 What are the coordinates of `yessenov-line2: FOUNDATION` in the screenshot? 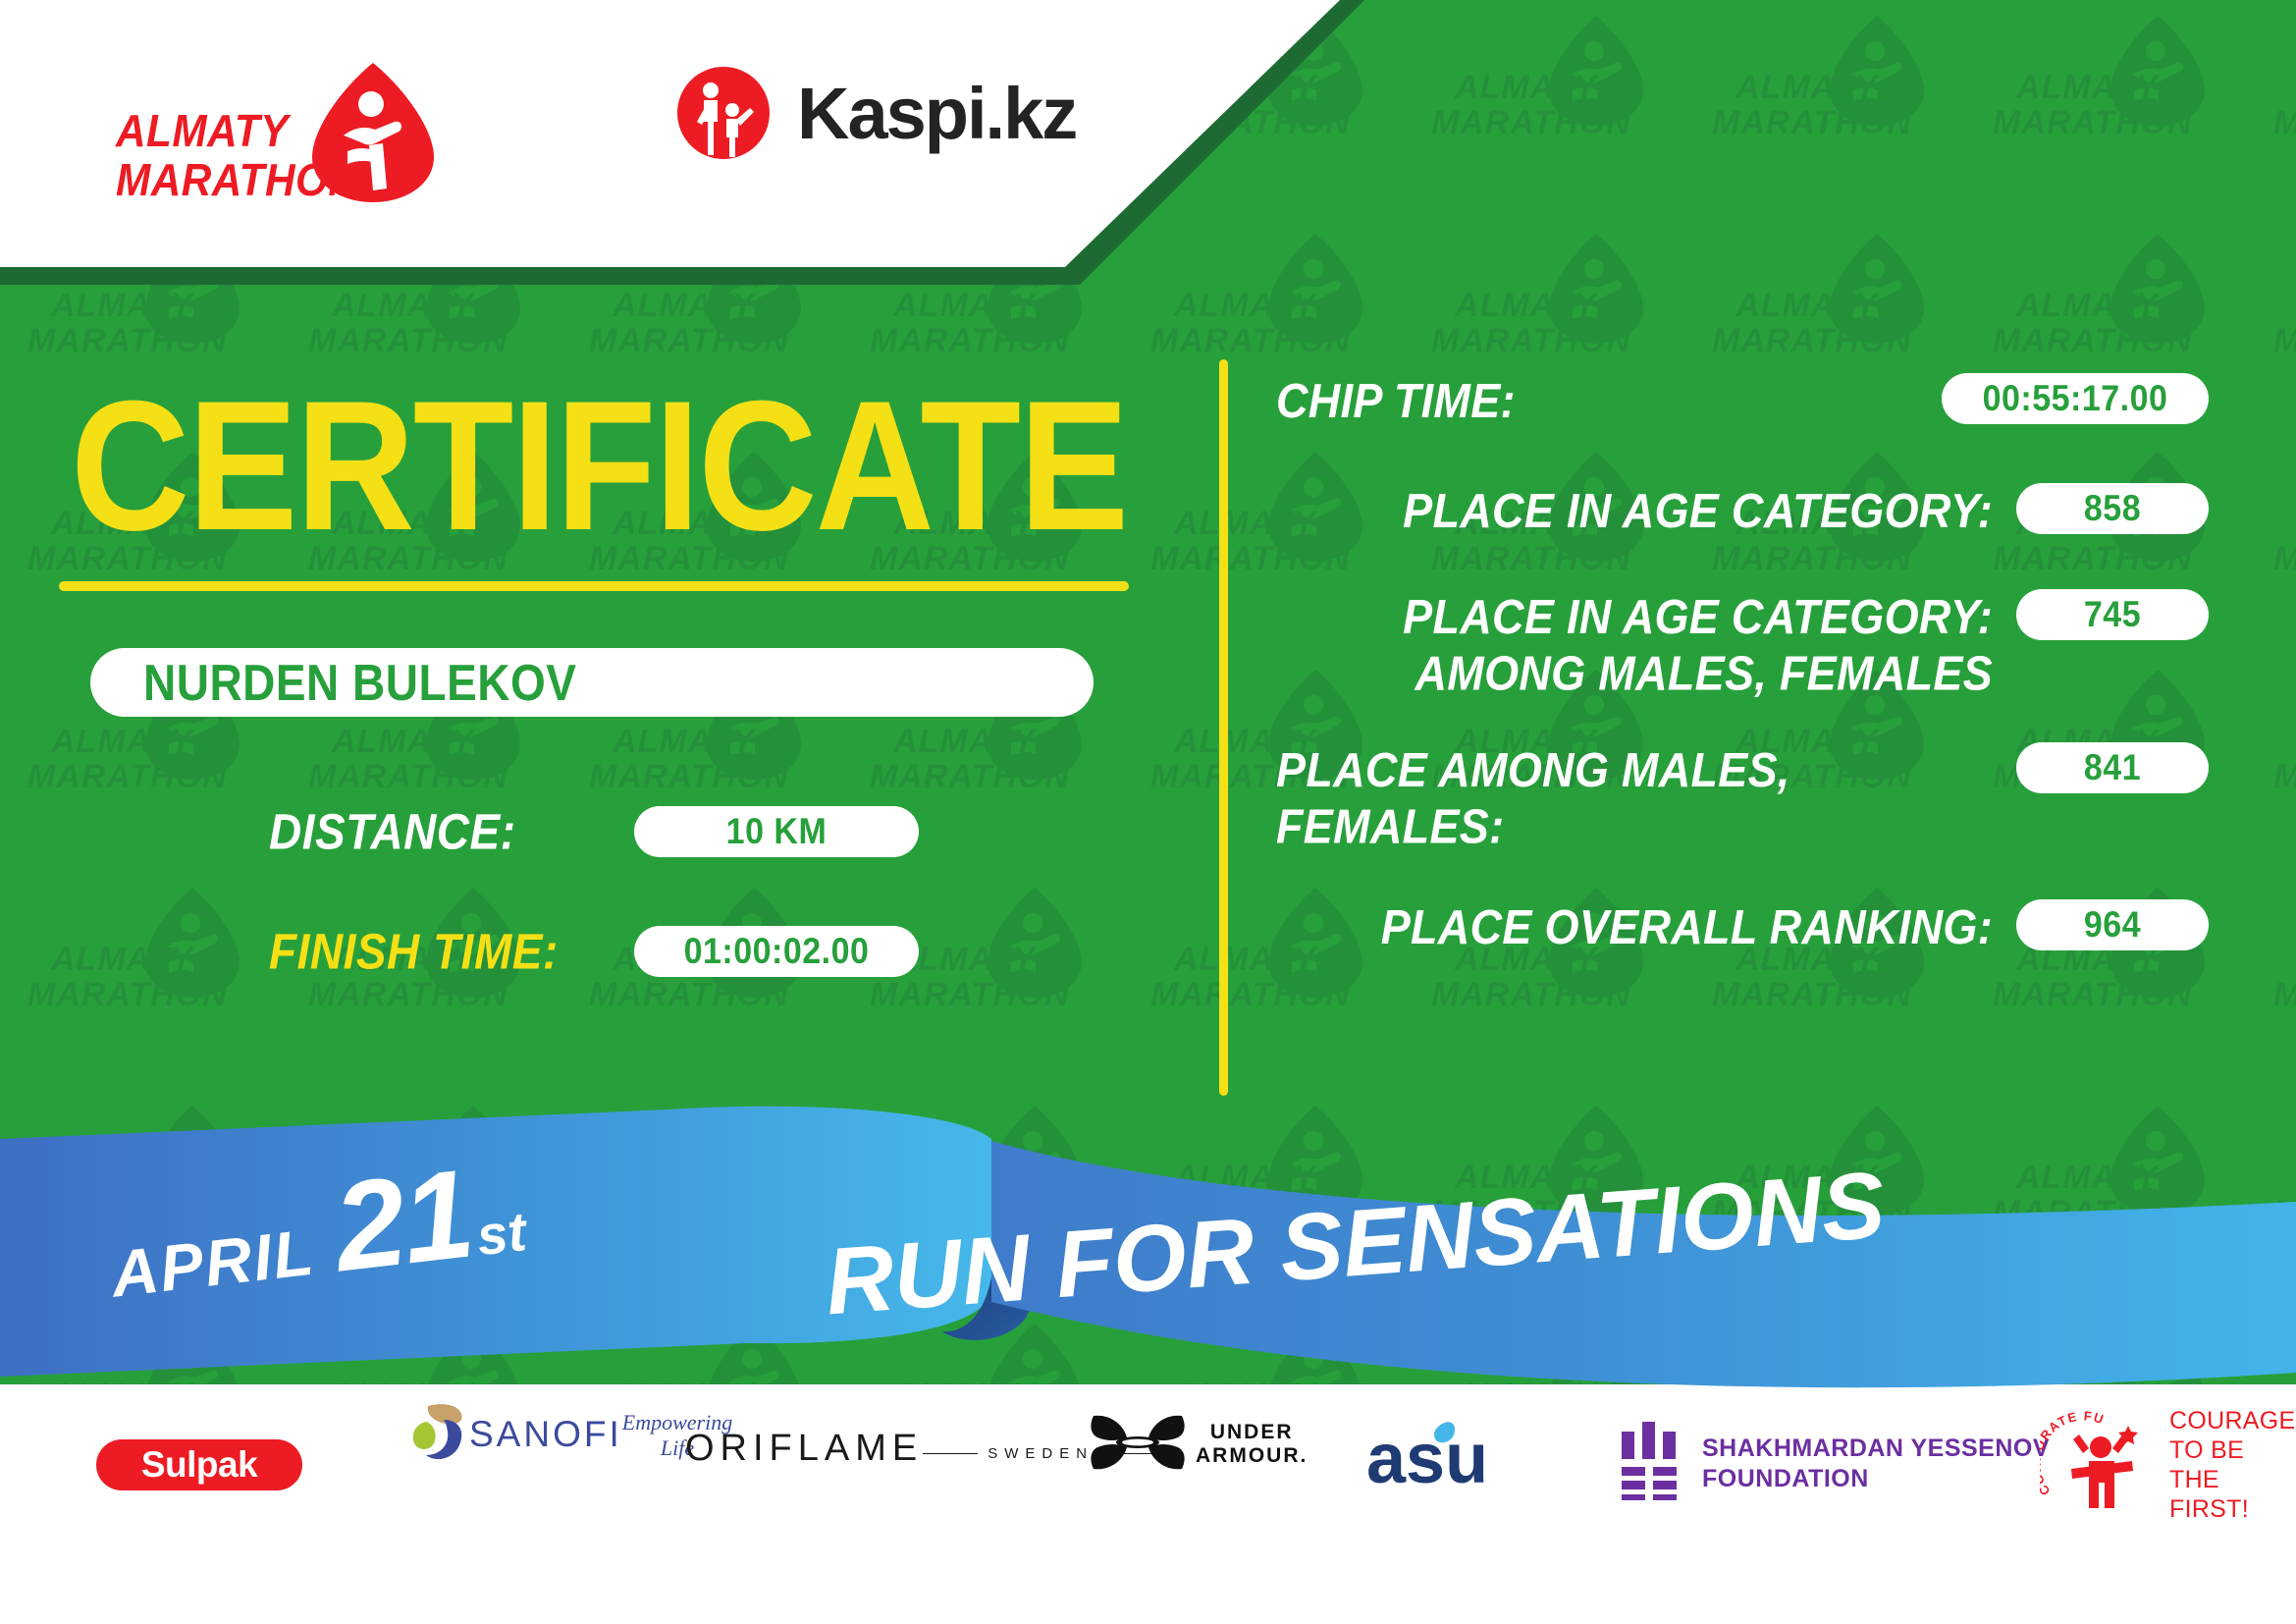 It's located at (1785, 1478).